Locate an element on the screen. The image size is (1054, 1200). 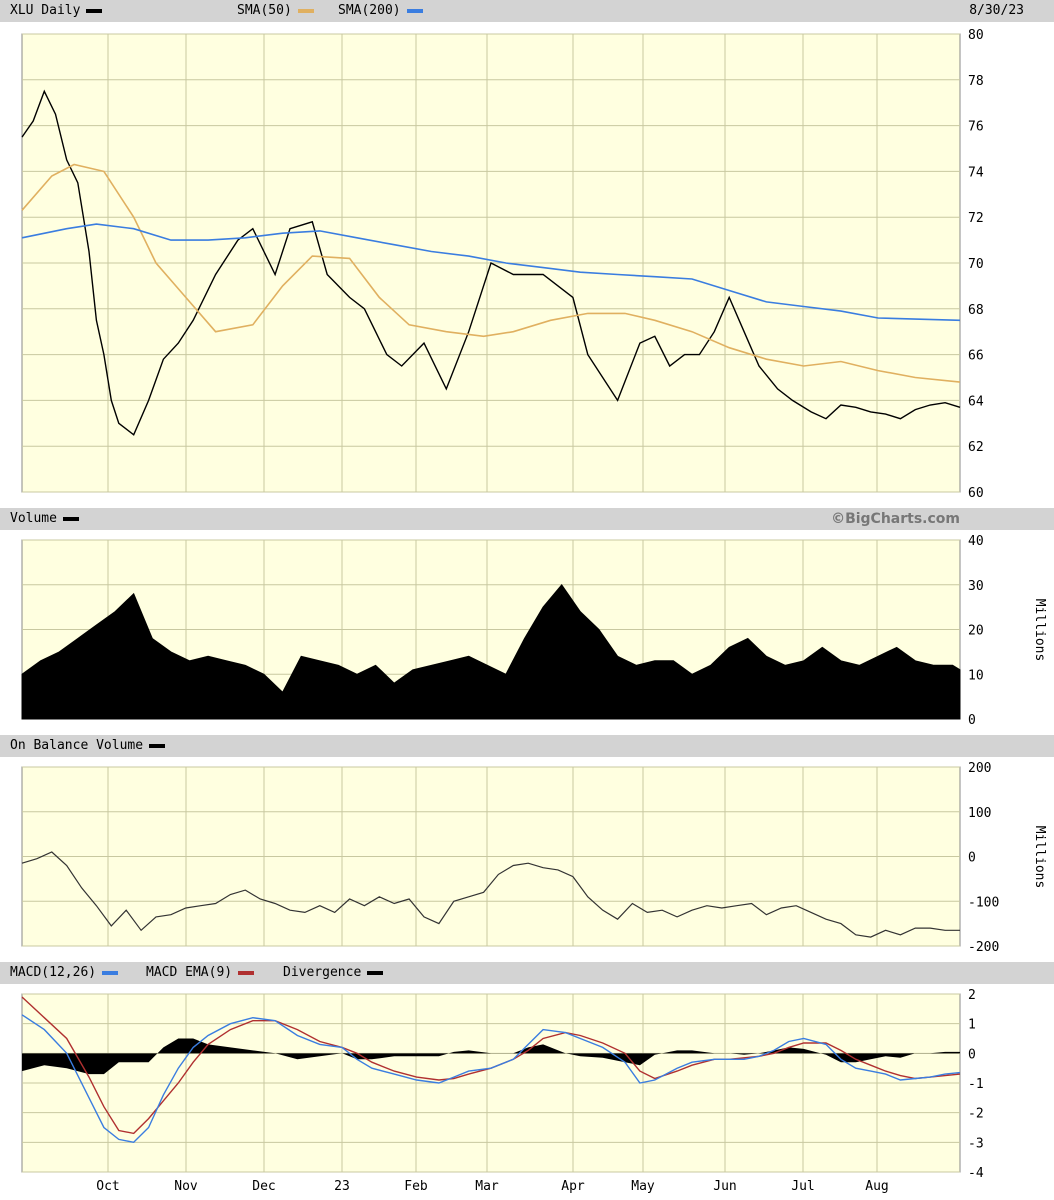
month-label: May is located at coordinates (643, 1186).